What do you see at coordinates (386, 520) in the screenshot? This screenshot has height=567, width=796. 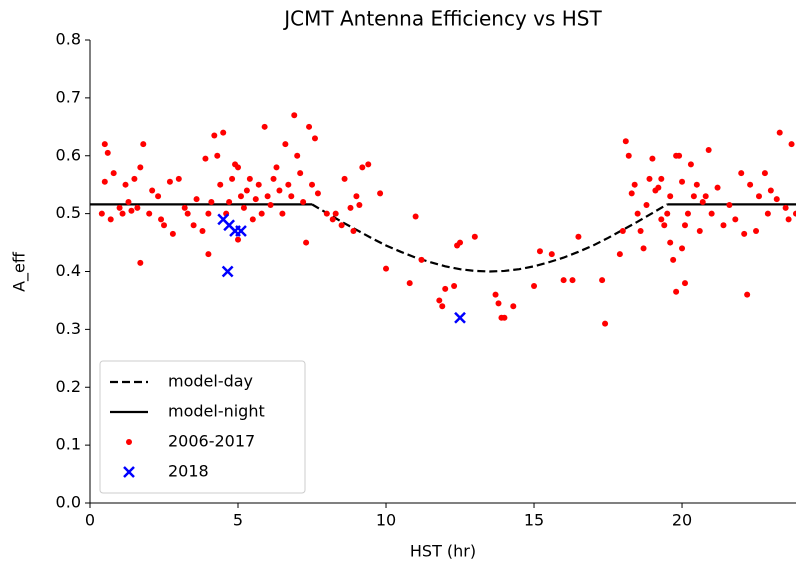 I see `x-tick-label: 10` at bounding box center [386, 520].